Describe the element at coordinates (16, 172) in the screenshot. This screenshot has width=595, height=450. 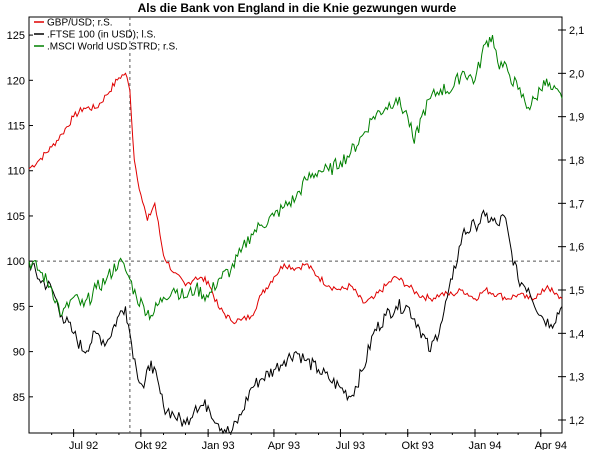
I see `left-tick-label: 110` at that location.